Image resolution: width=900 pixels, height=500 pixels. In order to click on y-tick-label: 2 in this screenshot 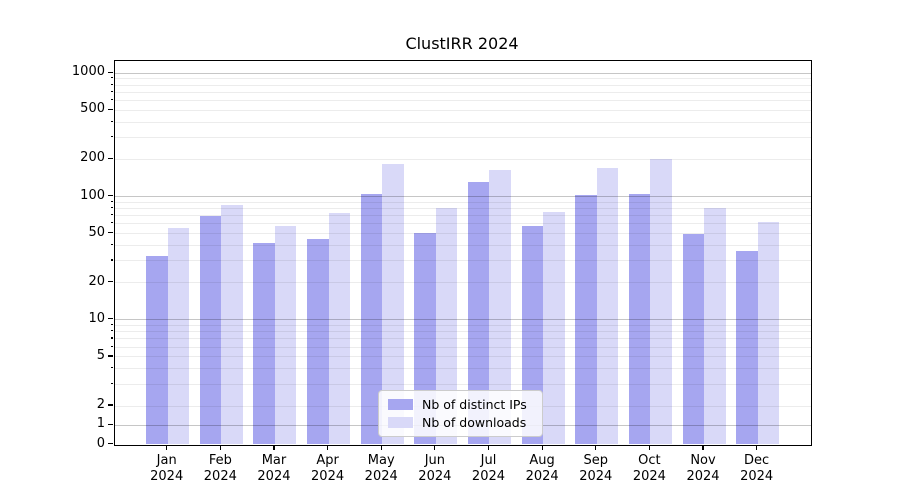, I will do `click(100, 404)`.